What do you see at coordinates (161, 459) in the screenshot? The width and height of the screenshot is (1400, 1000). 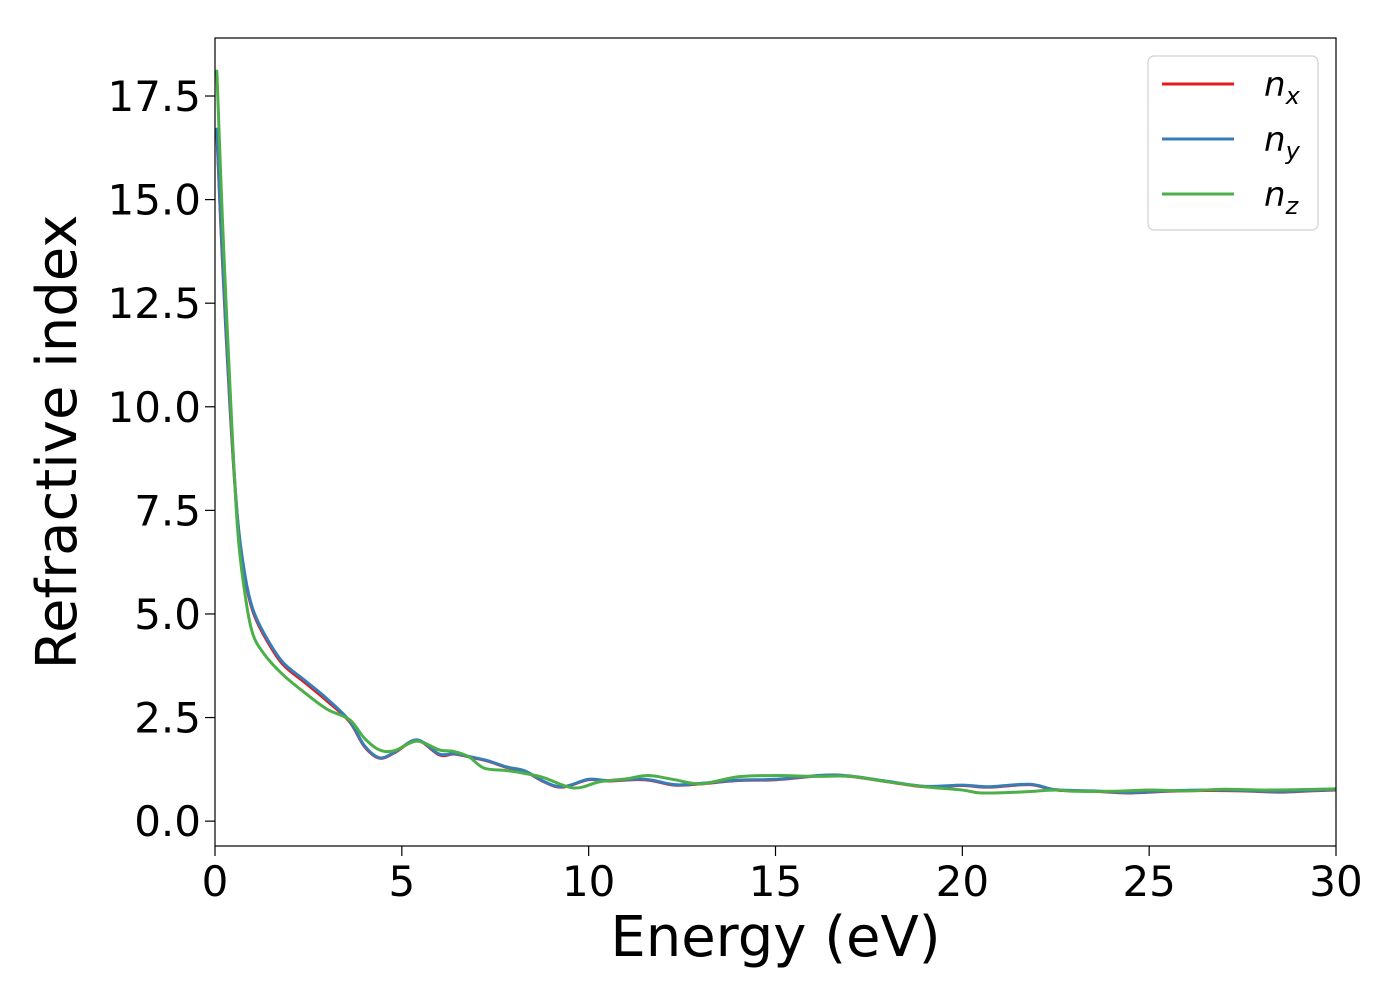 I see `y-axis-ticks: 0.0 2.5 5.0 7.5 10.0 12.5 15.0 17.5` at bounding box center [161, 459].